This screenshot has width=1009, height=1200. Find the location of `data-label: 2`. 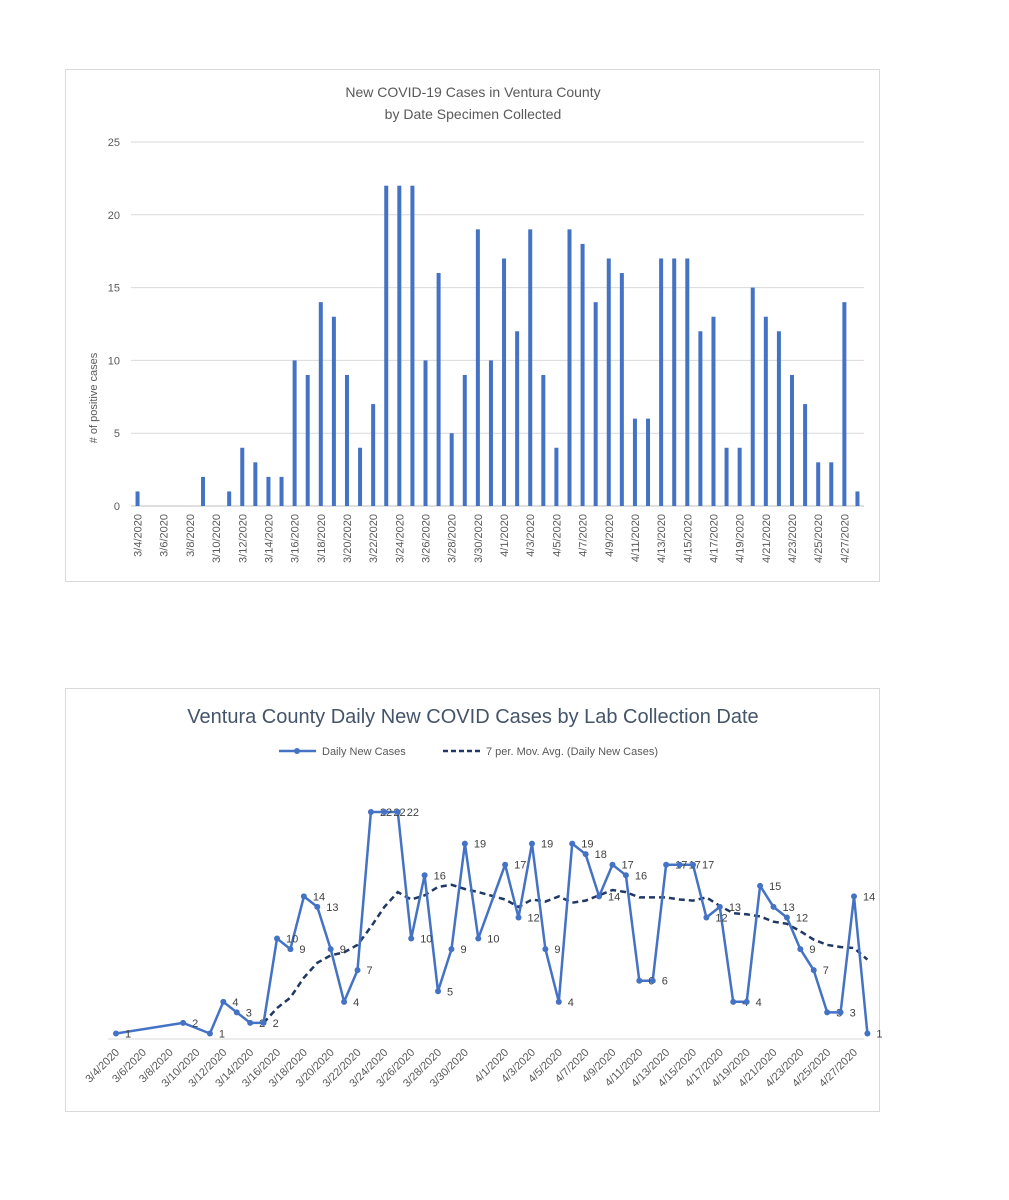

data-label: 2 is located at coordinates (195, 1024).